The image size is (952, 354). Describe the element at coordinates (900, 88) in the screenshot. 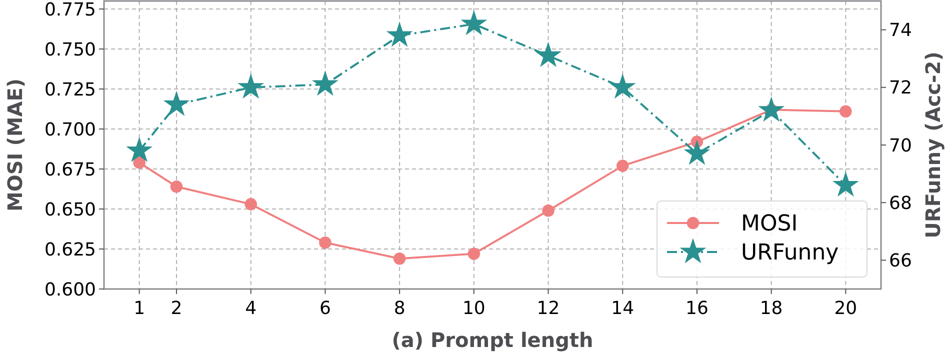

I see `y2-tick-label: 72` at that location.